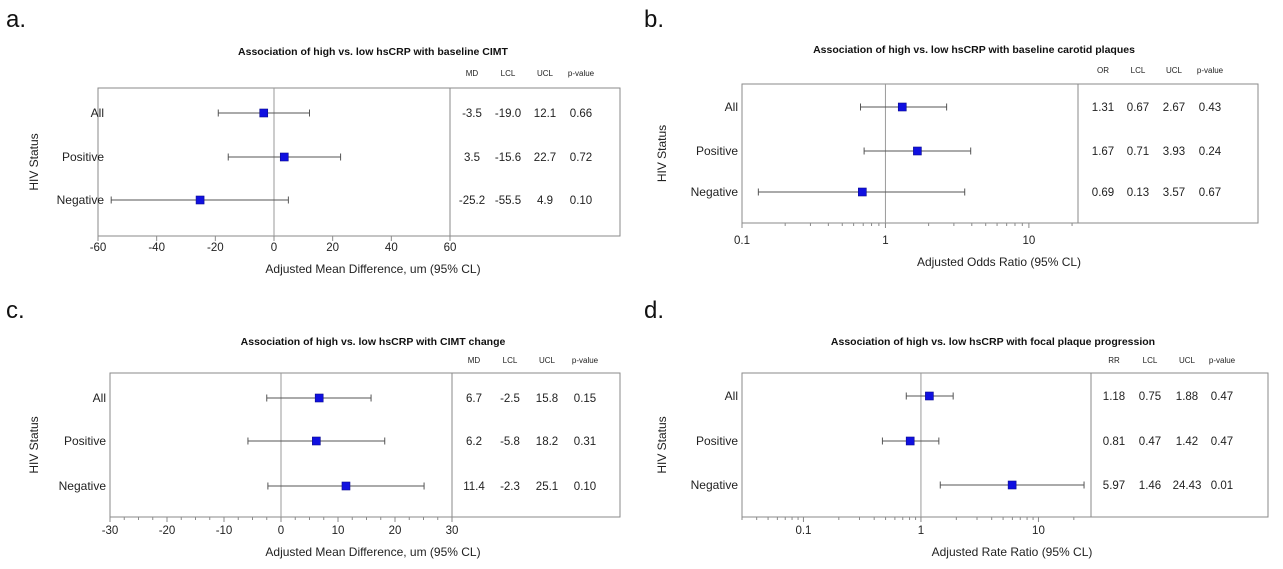 The height and width of the screenshot is (569, 1283). What do you see at coordinates (1012, 552) in the screenshot?
I see `x-axis-label: Adjusted Rate Ratio (95% CL)` at bounding box center [1012, 552].